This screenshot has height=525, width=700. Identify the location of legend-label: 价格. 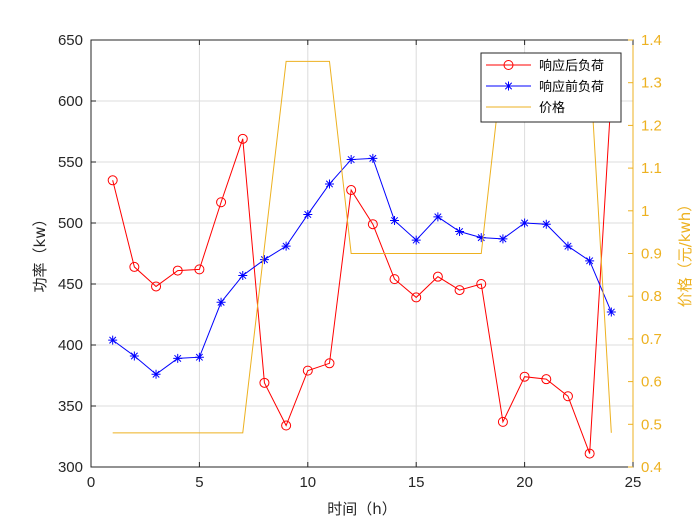
(552, 108).